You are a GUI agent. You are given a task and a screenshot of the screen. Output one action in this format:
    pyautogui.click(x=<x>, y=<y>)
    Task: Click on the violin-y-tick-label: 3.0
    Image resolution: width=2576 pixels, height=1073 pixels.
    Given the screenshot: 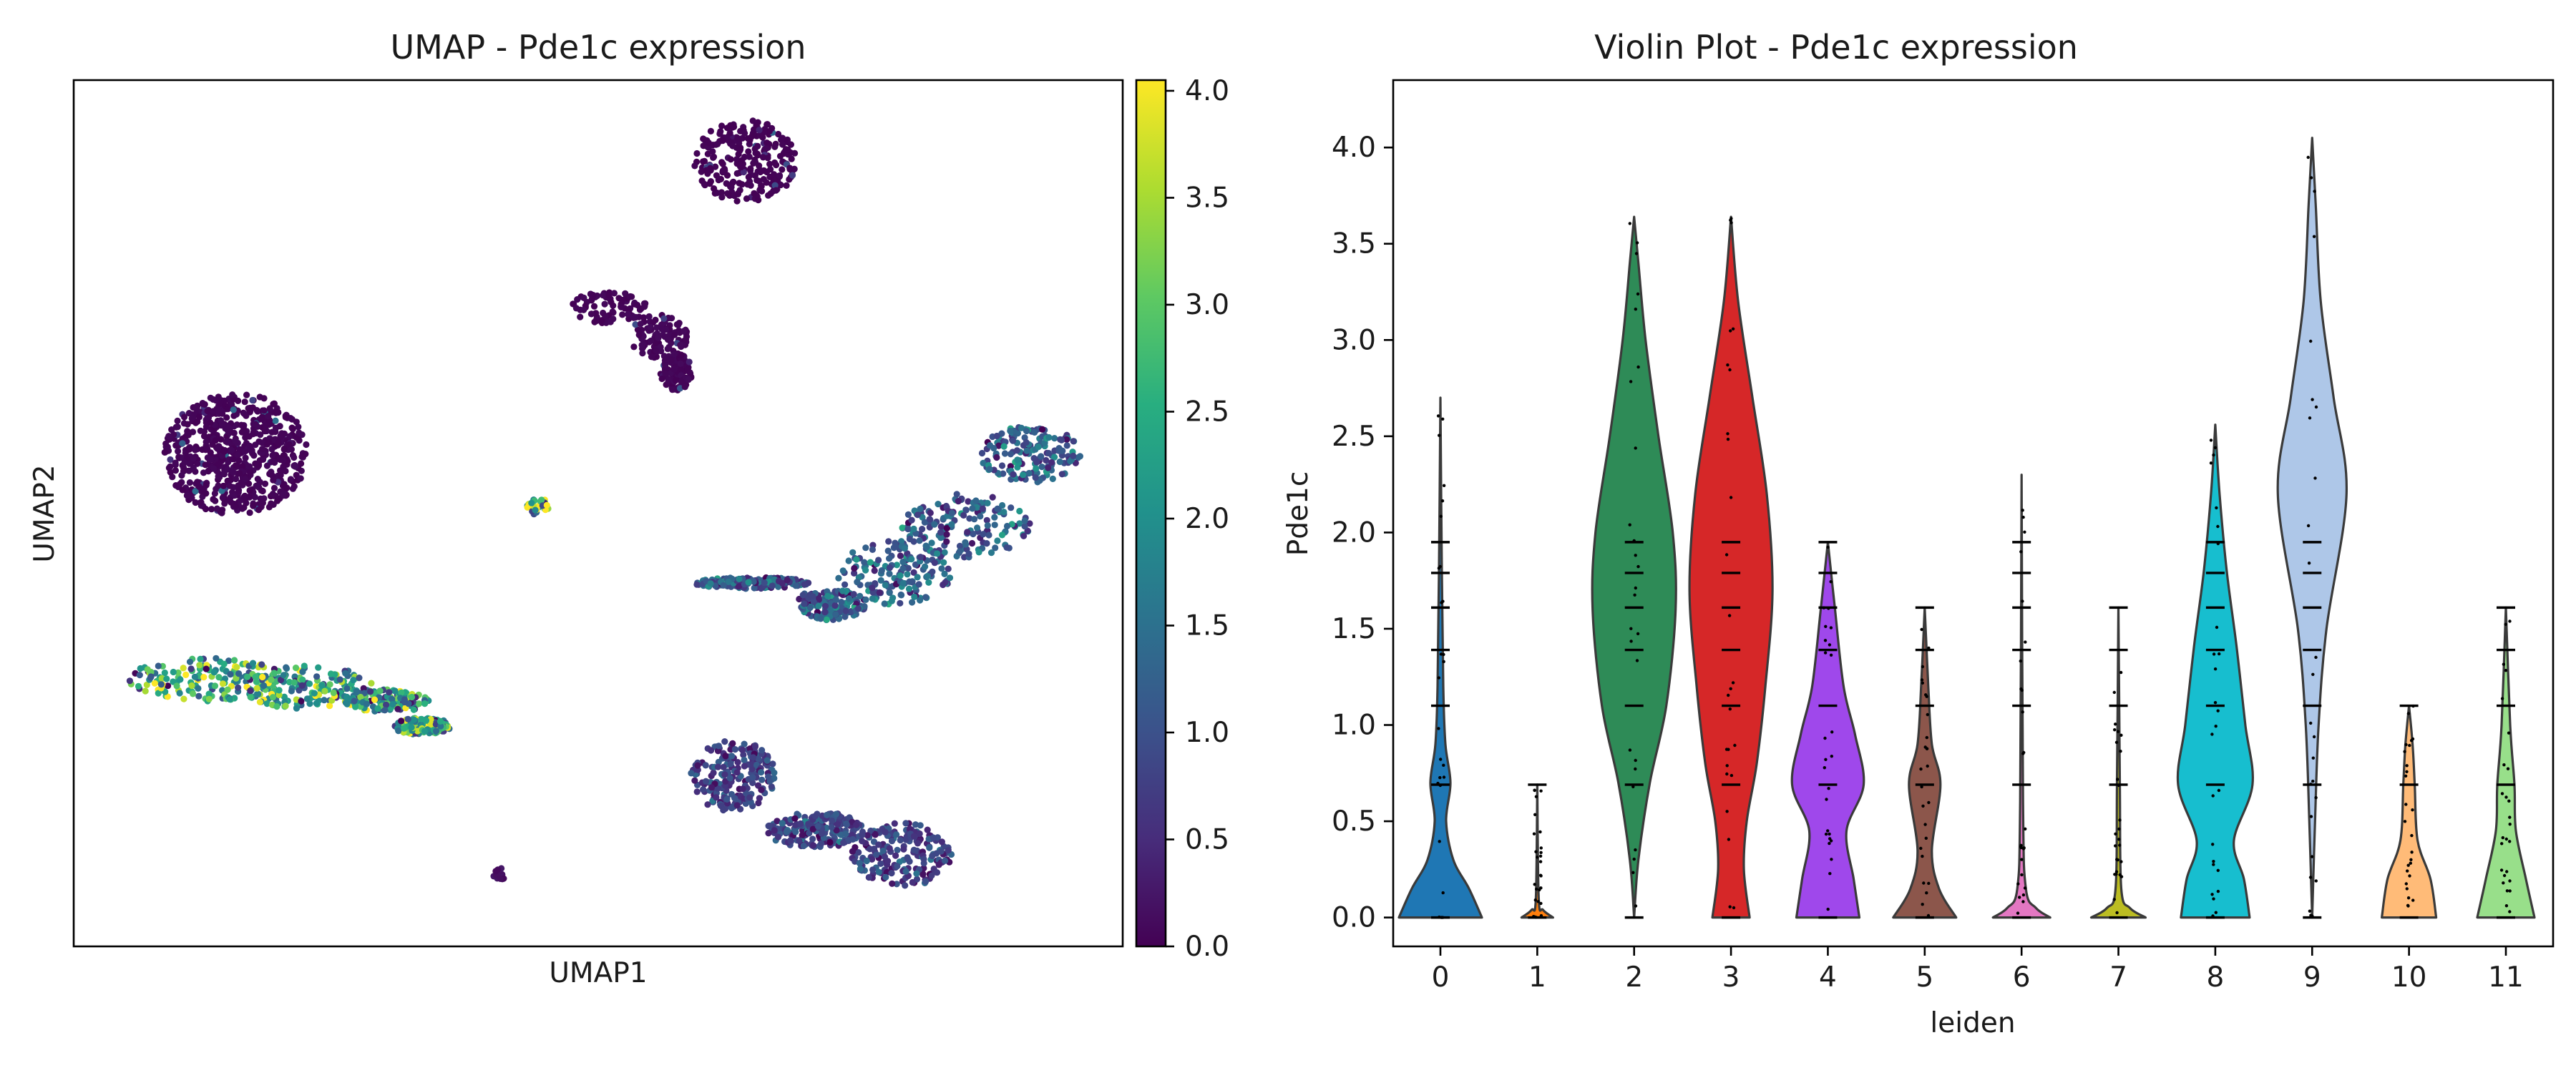 What is the action you would take?
    pyautogui.click(x=1354, y=340)
    